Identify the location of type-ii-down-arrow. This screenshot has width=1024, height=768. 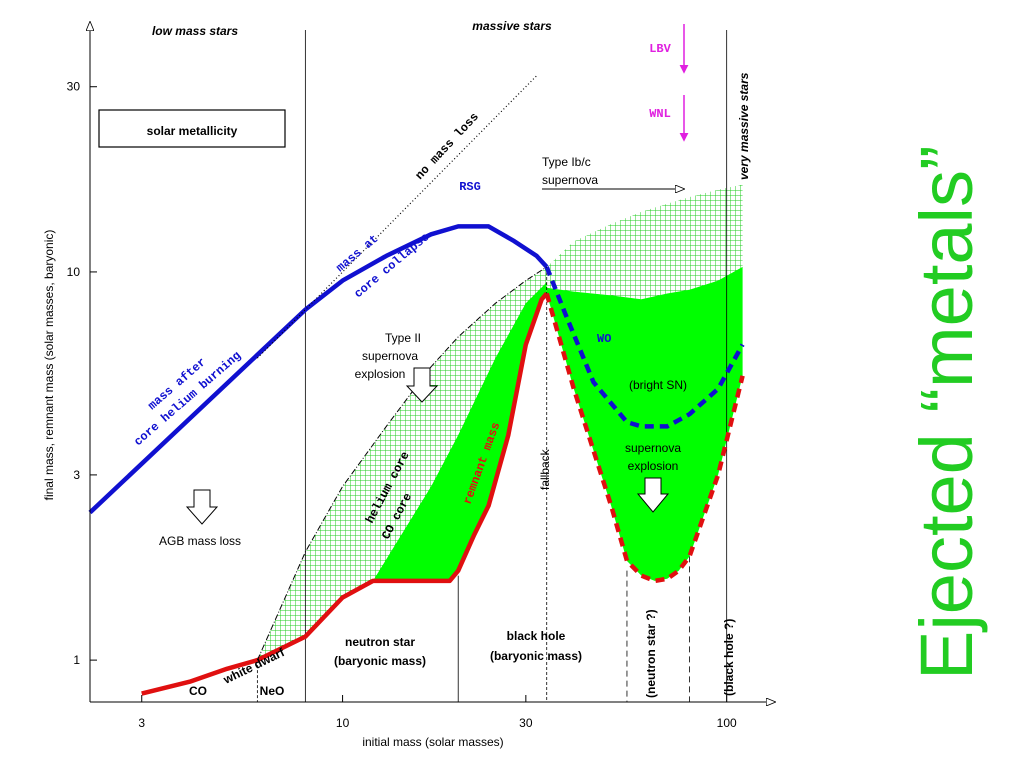
(422, 385).